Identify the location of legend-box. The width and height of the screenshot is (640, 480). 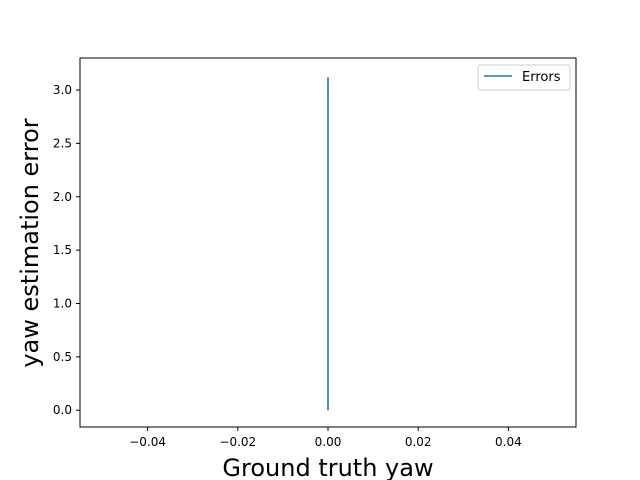
(524, 77).